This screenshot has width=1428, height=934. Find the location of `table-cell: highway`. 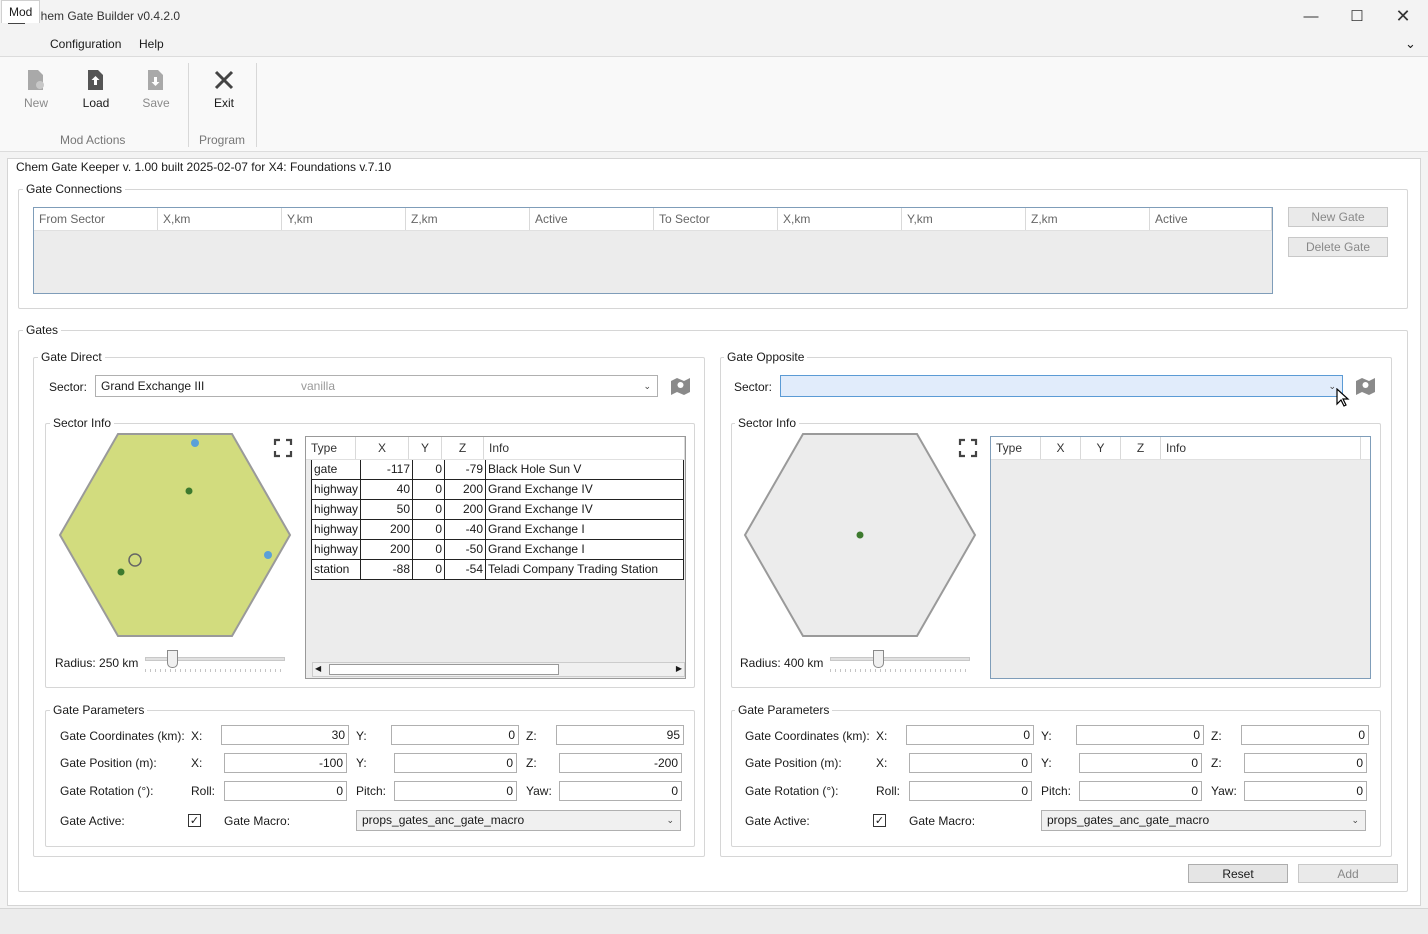

table-cell: highway is located at coordinates (336, 549).